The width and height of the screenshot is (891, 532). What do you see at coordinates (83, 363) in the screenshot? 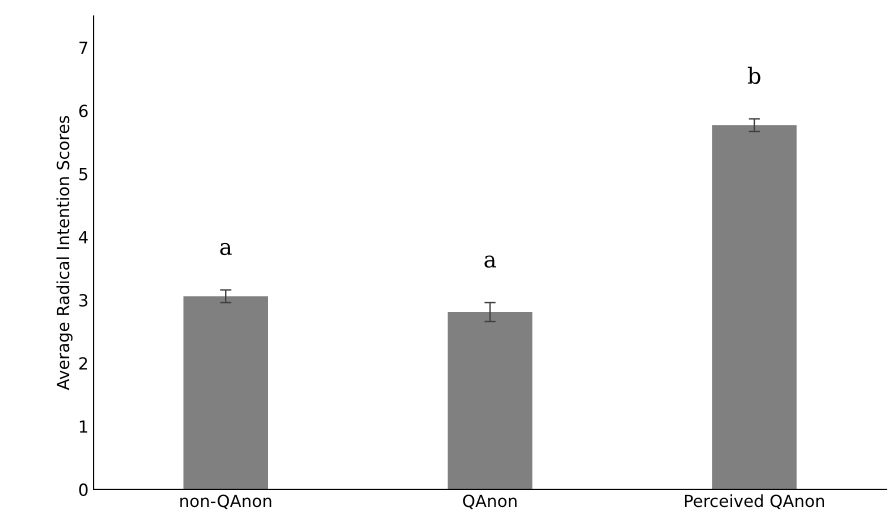
I see `y-tick-label: 2` at bounding box center [83, 363].